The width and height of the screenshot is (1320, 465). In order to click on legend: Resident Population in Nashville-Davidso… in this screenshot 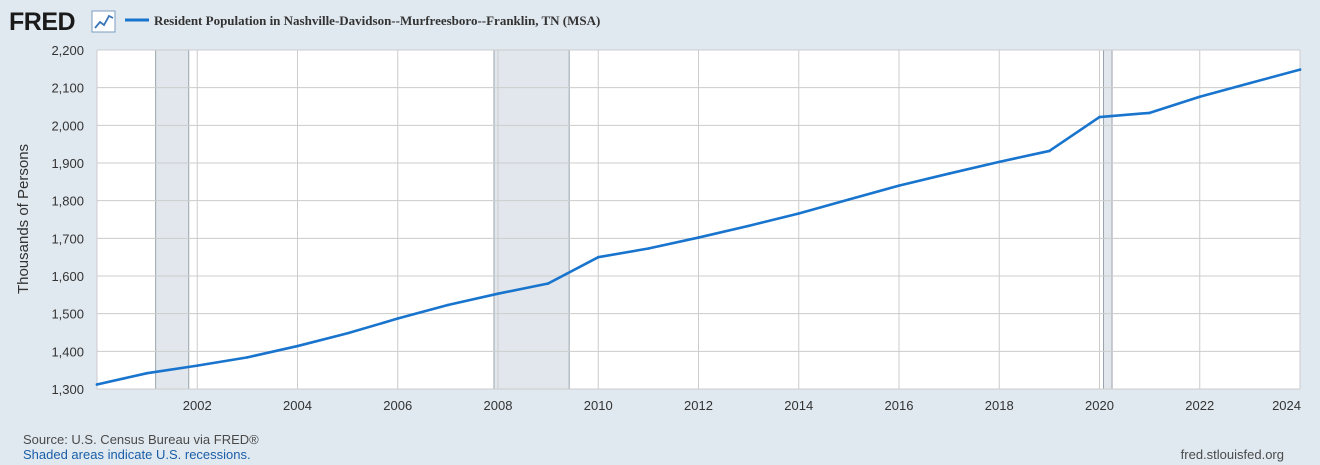, I will do `click(362, 20)`.